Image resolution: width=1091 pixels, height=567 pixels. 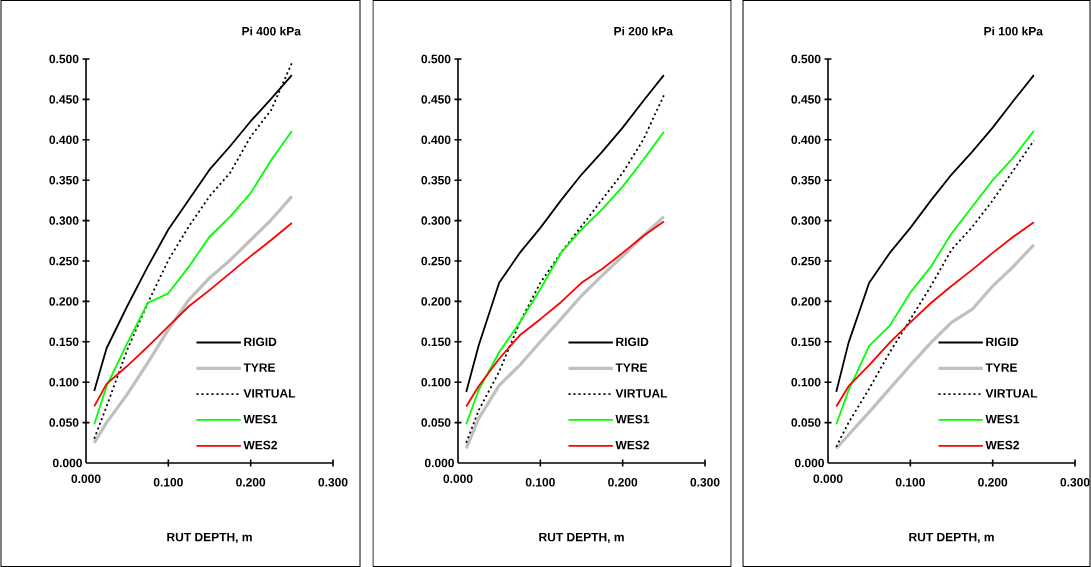 What do you see at coordinates (1014, 31) in the screenshot?
I see `chart-title: Pi 100 kPa` at bounding box center [1014, 31].